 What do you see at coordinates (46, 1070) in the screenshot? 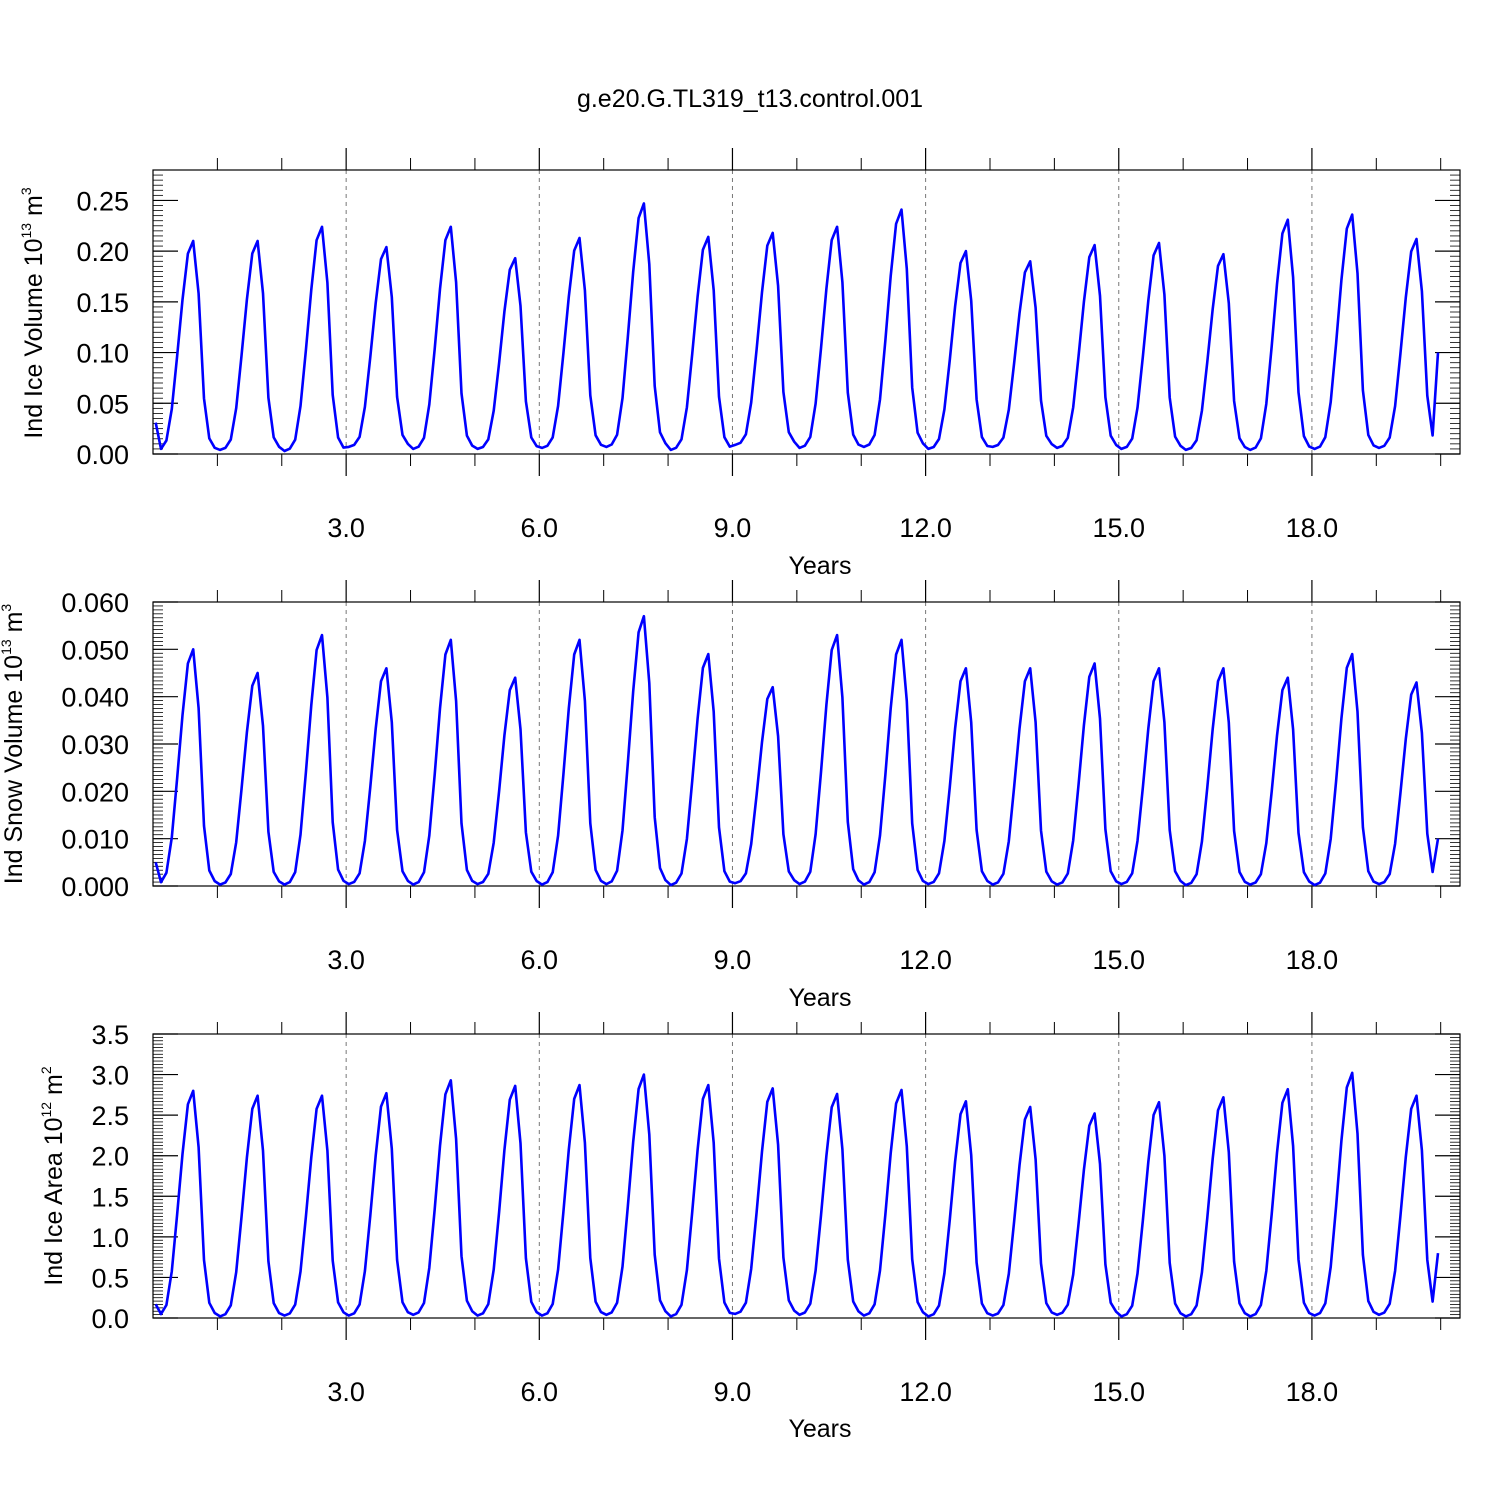
I see `ylabel-unit-sup: 2` at bounding box center [46, 1070].